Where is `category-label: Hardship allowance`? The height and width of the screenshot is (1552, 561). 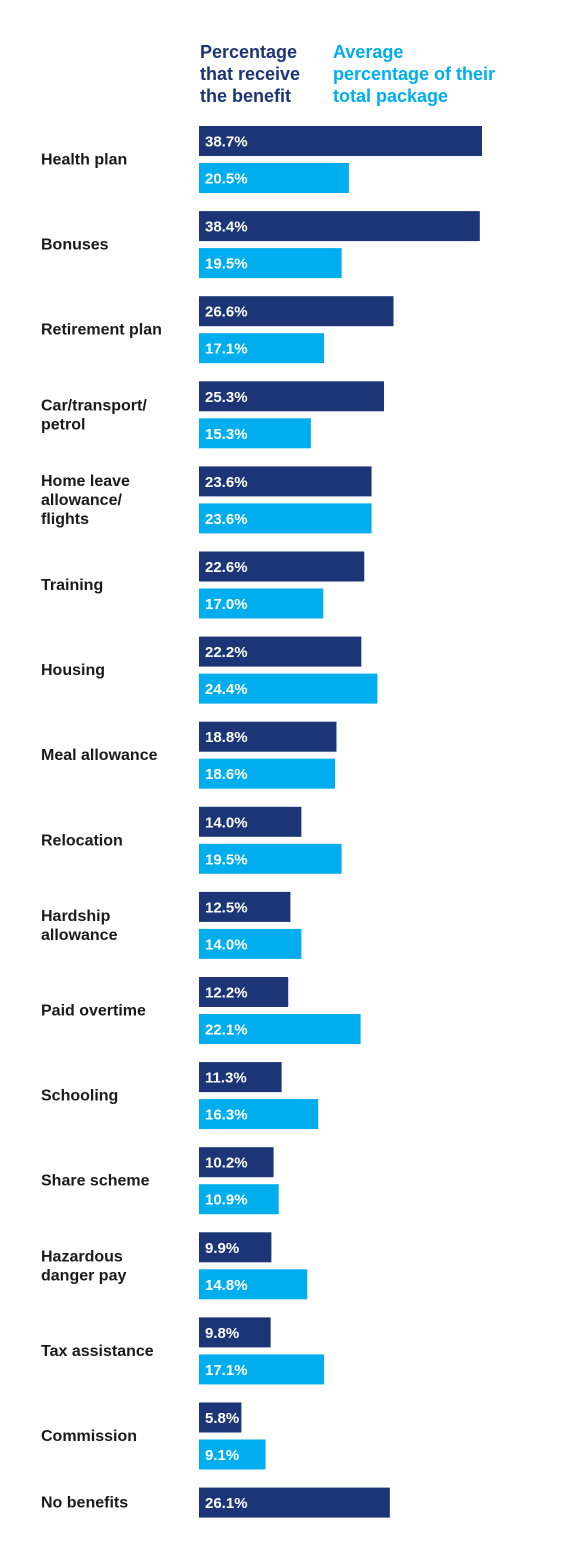
category-label: Hardship allowance is located at coordinates (79, 926).